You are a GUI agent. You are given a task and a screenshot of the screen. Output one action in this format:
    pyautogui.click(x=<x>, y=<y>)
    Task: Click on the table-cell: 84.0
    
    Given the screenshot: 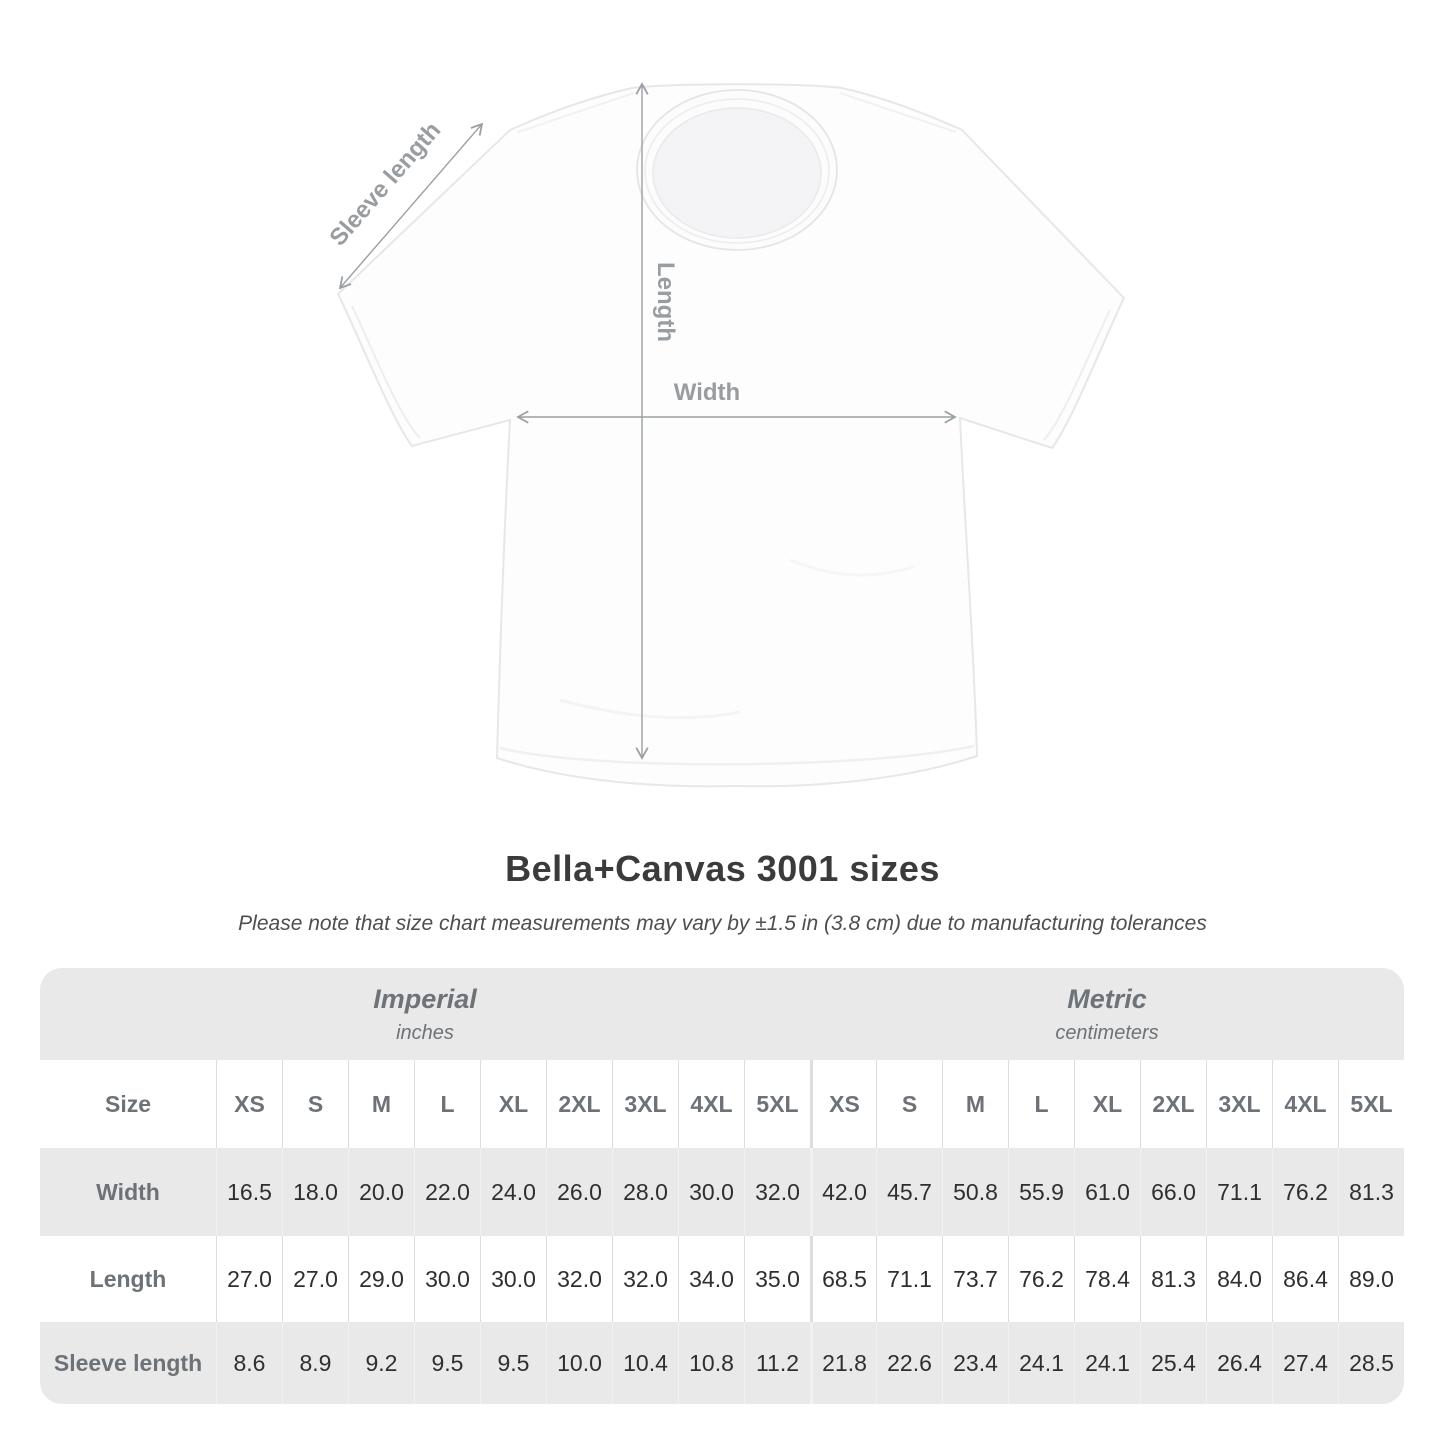 What is the action you would take?
    pyautogui.click(x=1239, y=1279)
    